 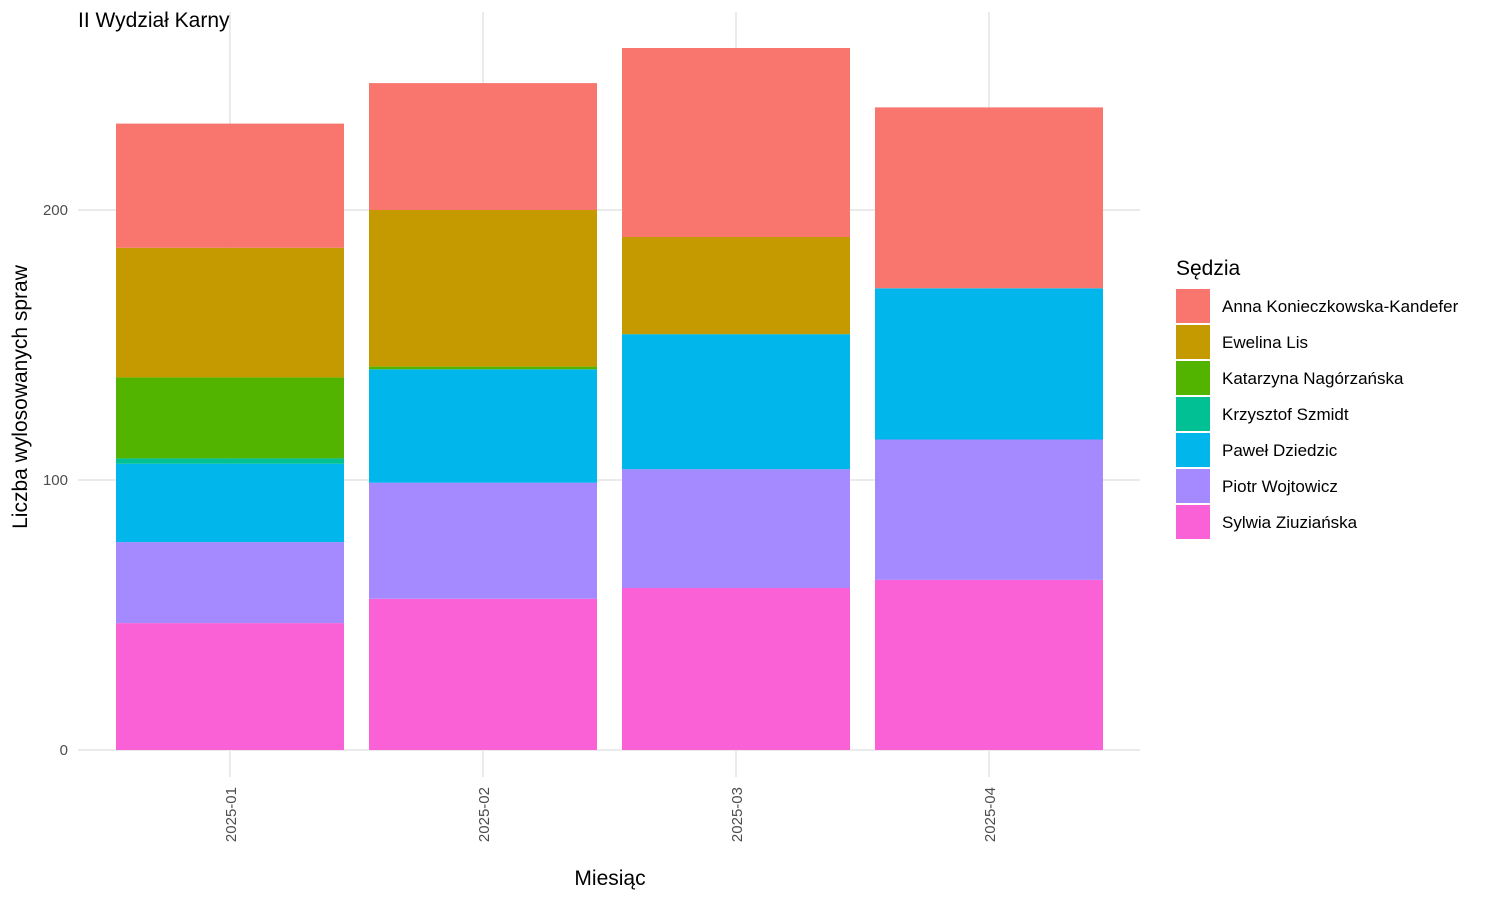 I want to click on legend-swatch-piotr-wojtowicz, so click(x=1193, y=486).